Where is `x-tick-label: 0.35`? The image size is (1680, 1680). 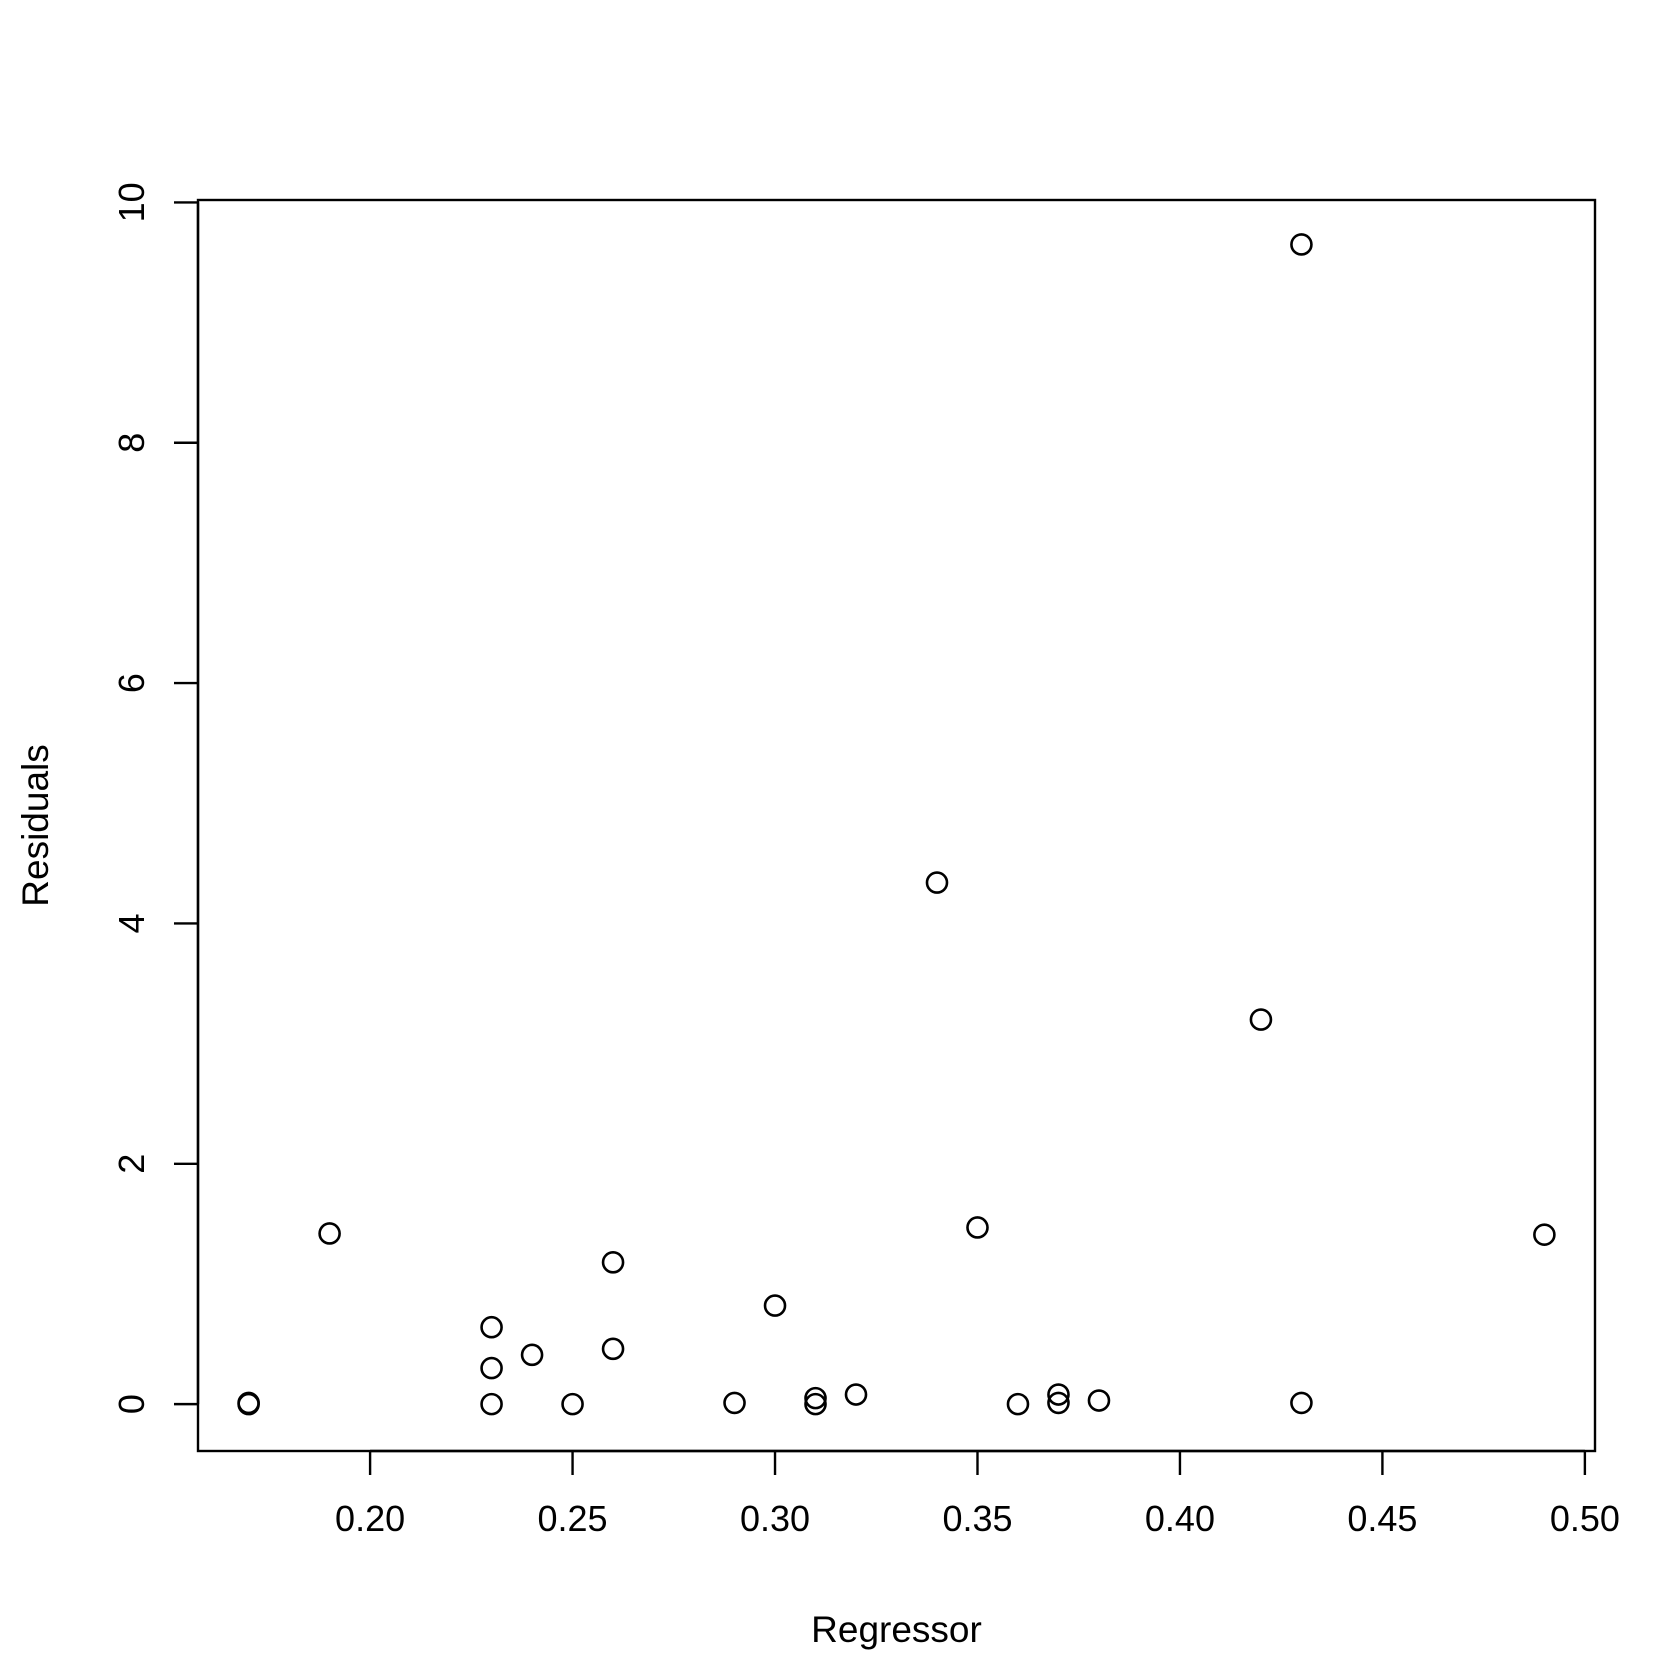 x-tick-label: 0.35 is located at coordinates (977, 1518).